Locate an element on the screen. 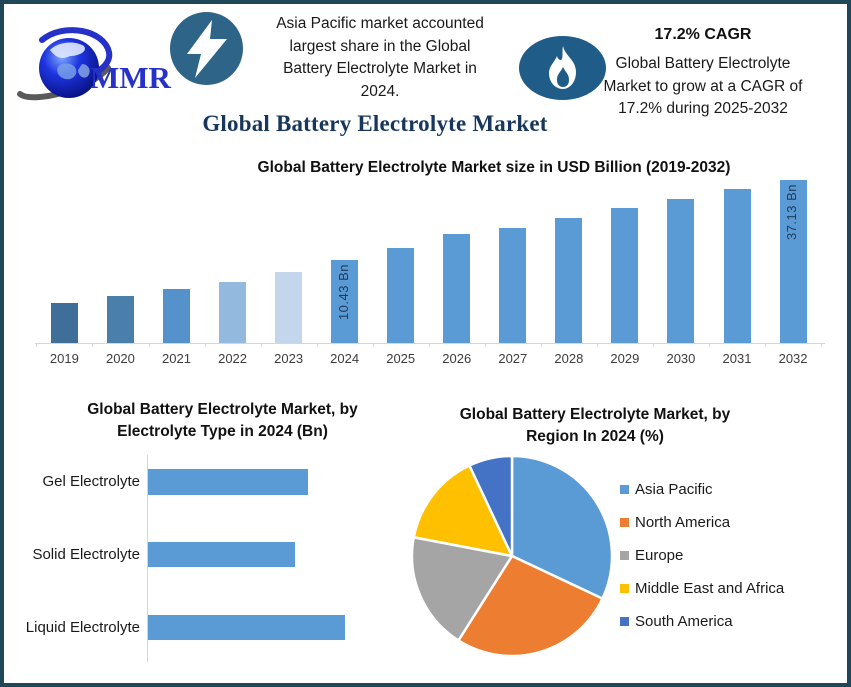  year-label-2028: 2028 is located at coordinates (569, 358).